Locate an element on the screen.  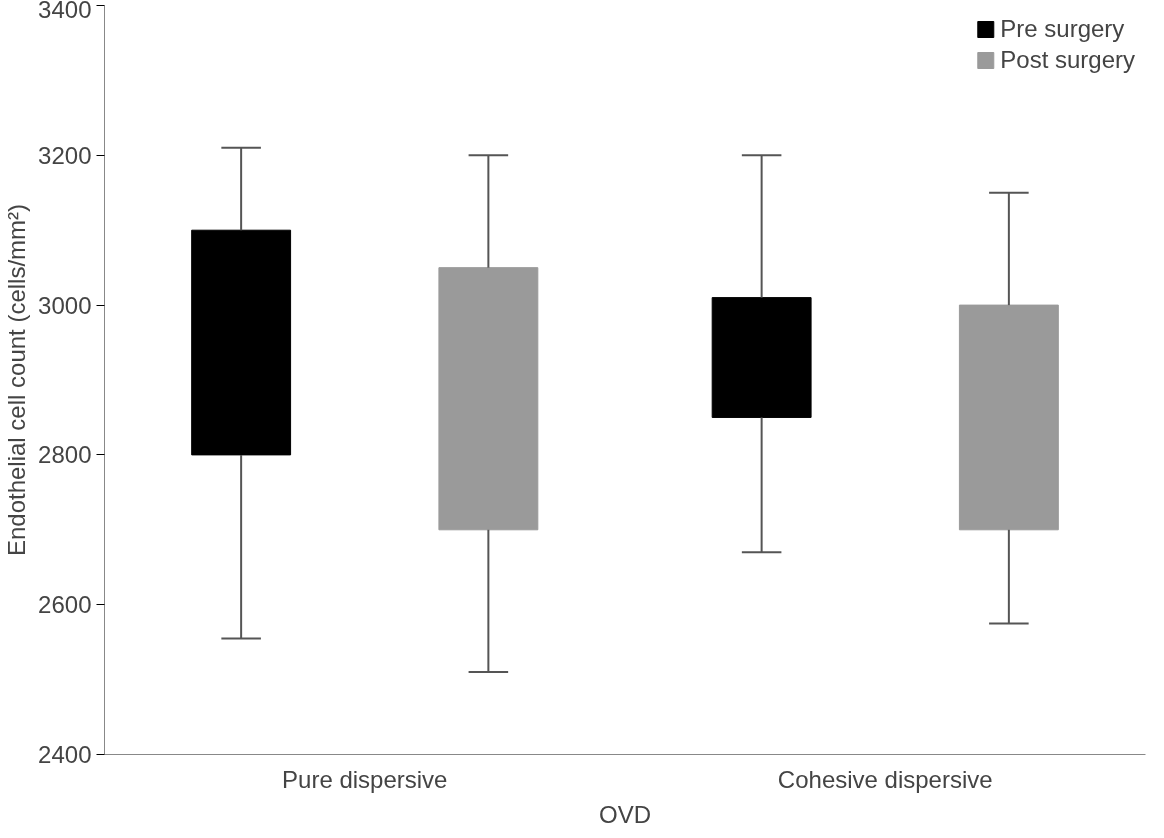
x-axis-title: OVD is located at coordinates (625, 814).